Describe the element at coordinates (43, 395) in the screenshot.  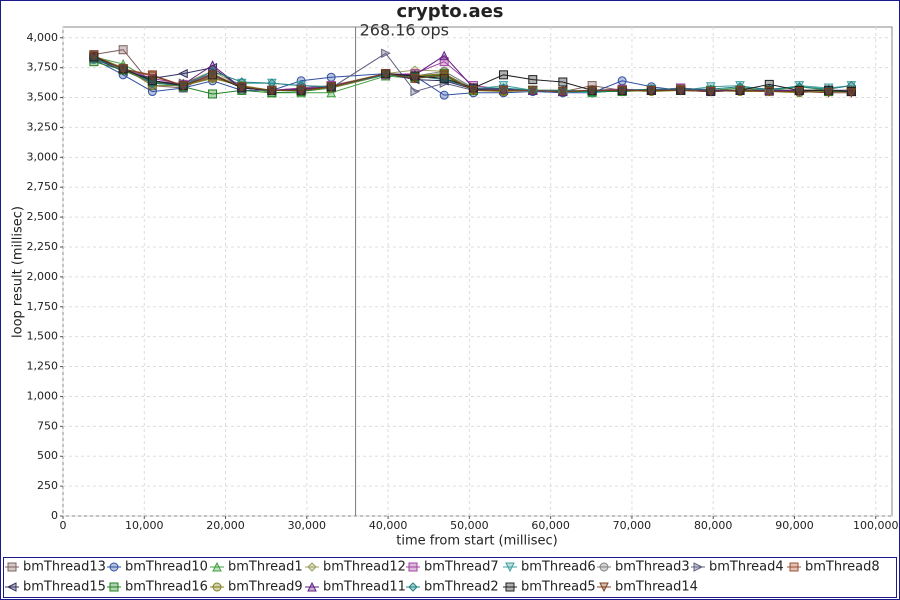
I see `y-tick-label: 1,000` at that location.